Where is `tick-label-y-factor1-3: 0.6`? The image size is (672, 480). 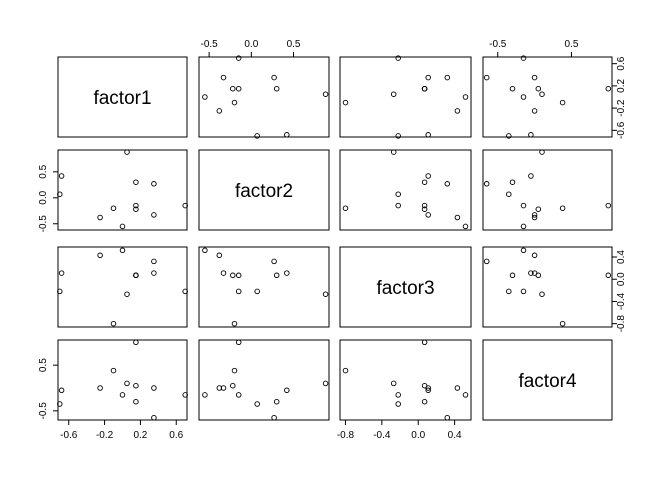 tick-label-y-factor1-3: 0.6 is located at coordinates (621, 63).